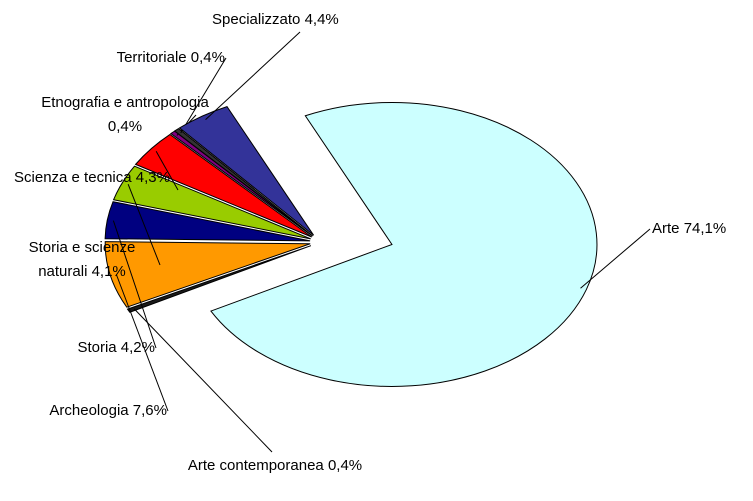 The height and width of the screenshot is (501, 753). What do you see at coordinates (125, 115) in the screenshot?
I see `data-label: Etnografia e antropologia 0,4%` at bounding box center [125, 115].